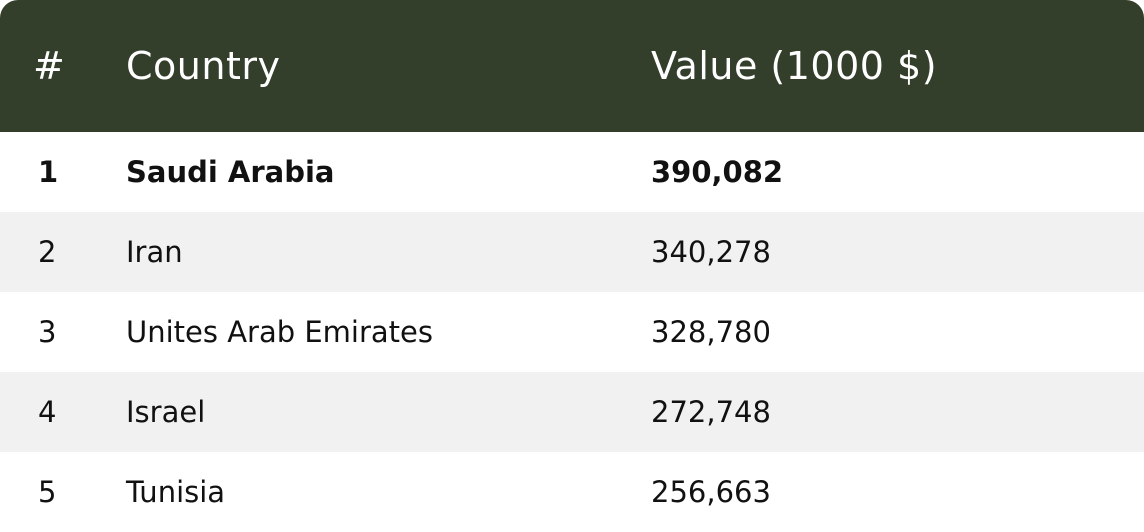 Image resolution: width=1144 pixels, height=532 pixels. I want to click on country-cell: Iran, so click(154, 252).